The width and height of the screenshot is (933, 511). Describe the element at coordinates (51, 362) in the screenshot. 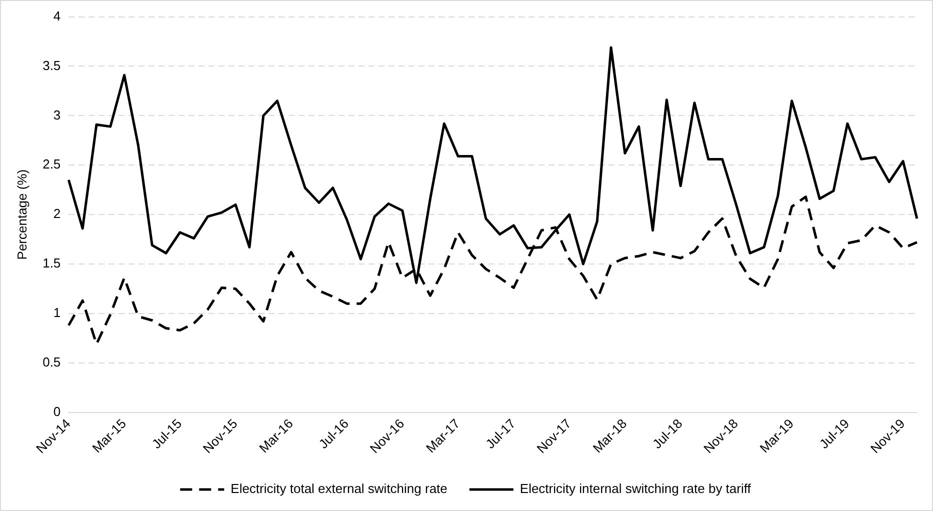

I see `y-tick-label: 0.5` at that location.